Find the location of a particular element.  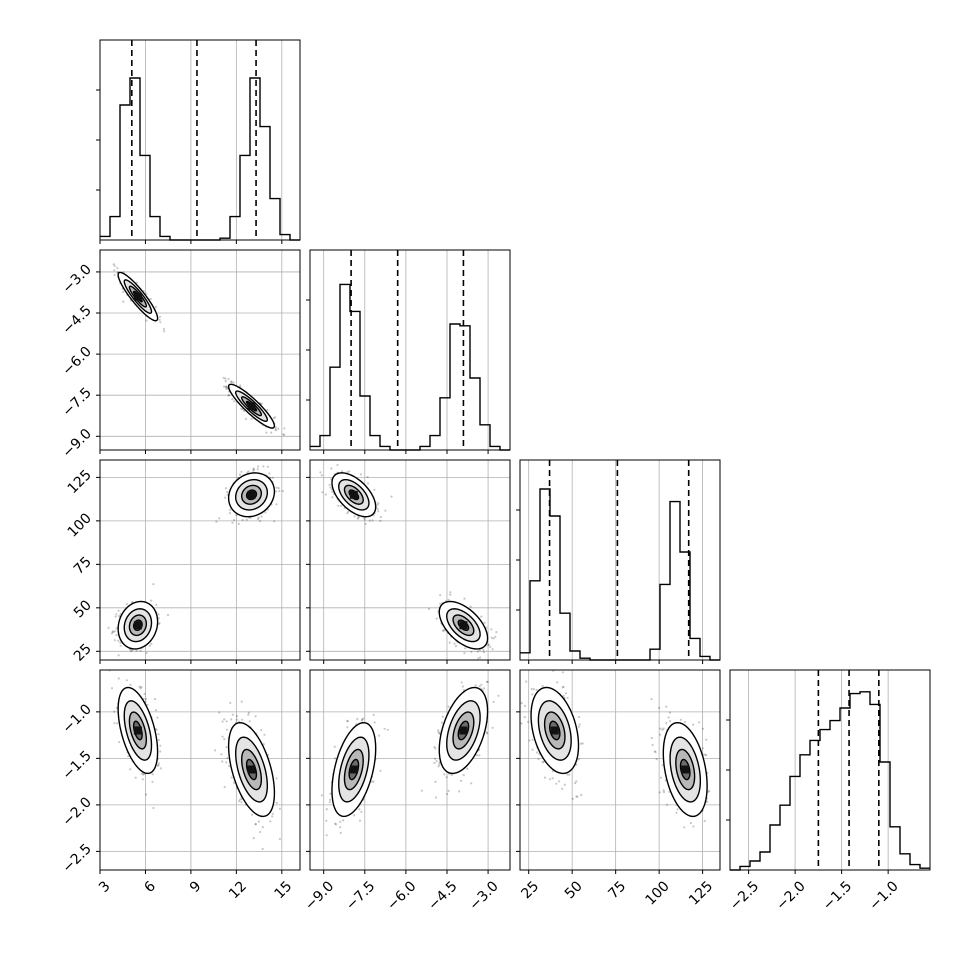

panel-1-0: −9.0−7.5−6.0−4.5−3.0 is located at coordinates (180, 355).